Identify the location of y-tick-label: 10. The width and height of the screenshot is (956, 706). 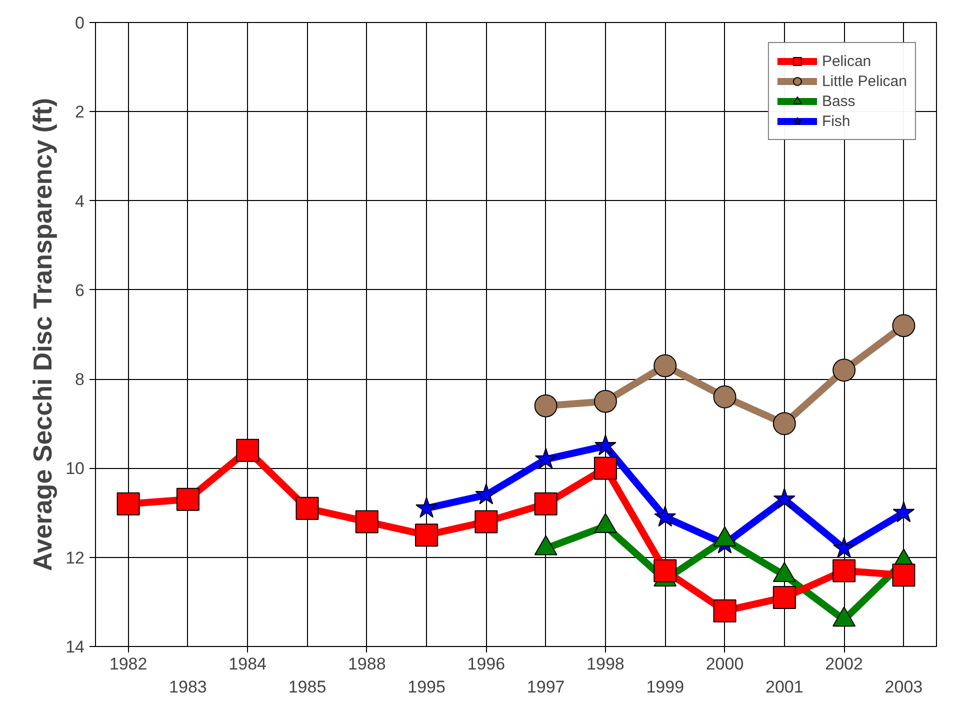
(75, 468).